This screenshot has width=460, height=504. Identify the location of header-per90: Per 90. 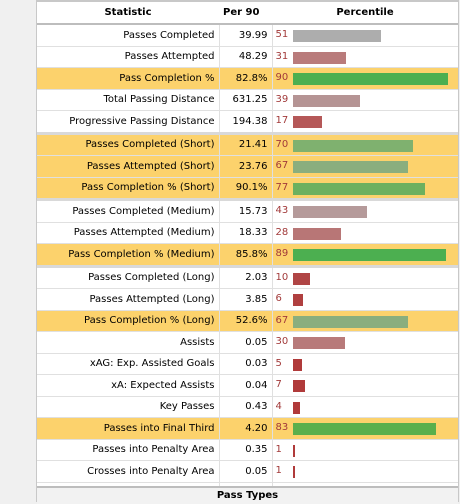
(245, 13).